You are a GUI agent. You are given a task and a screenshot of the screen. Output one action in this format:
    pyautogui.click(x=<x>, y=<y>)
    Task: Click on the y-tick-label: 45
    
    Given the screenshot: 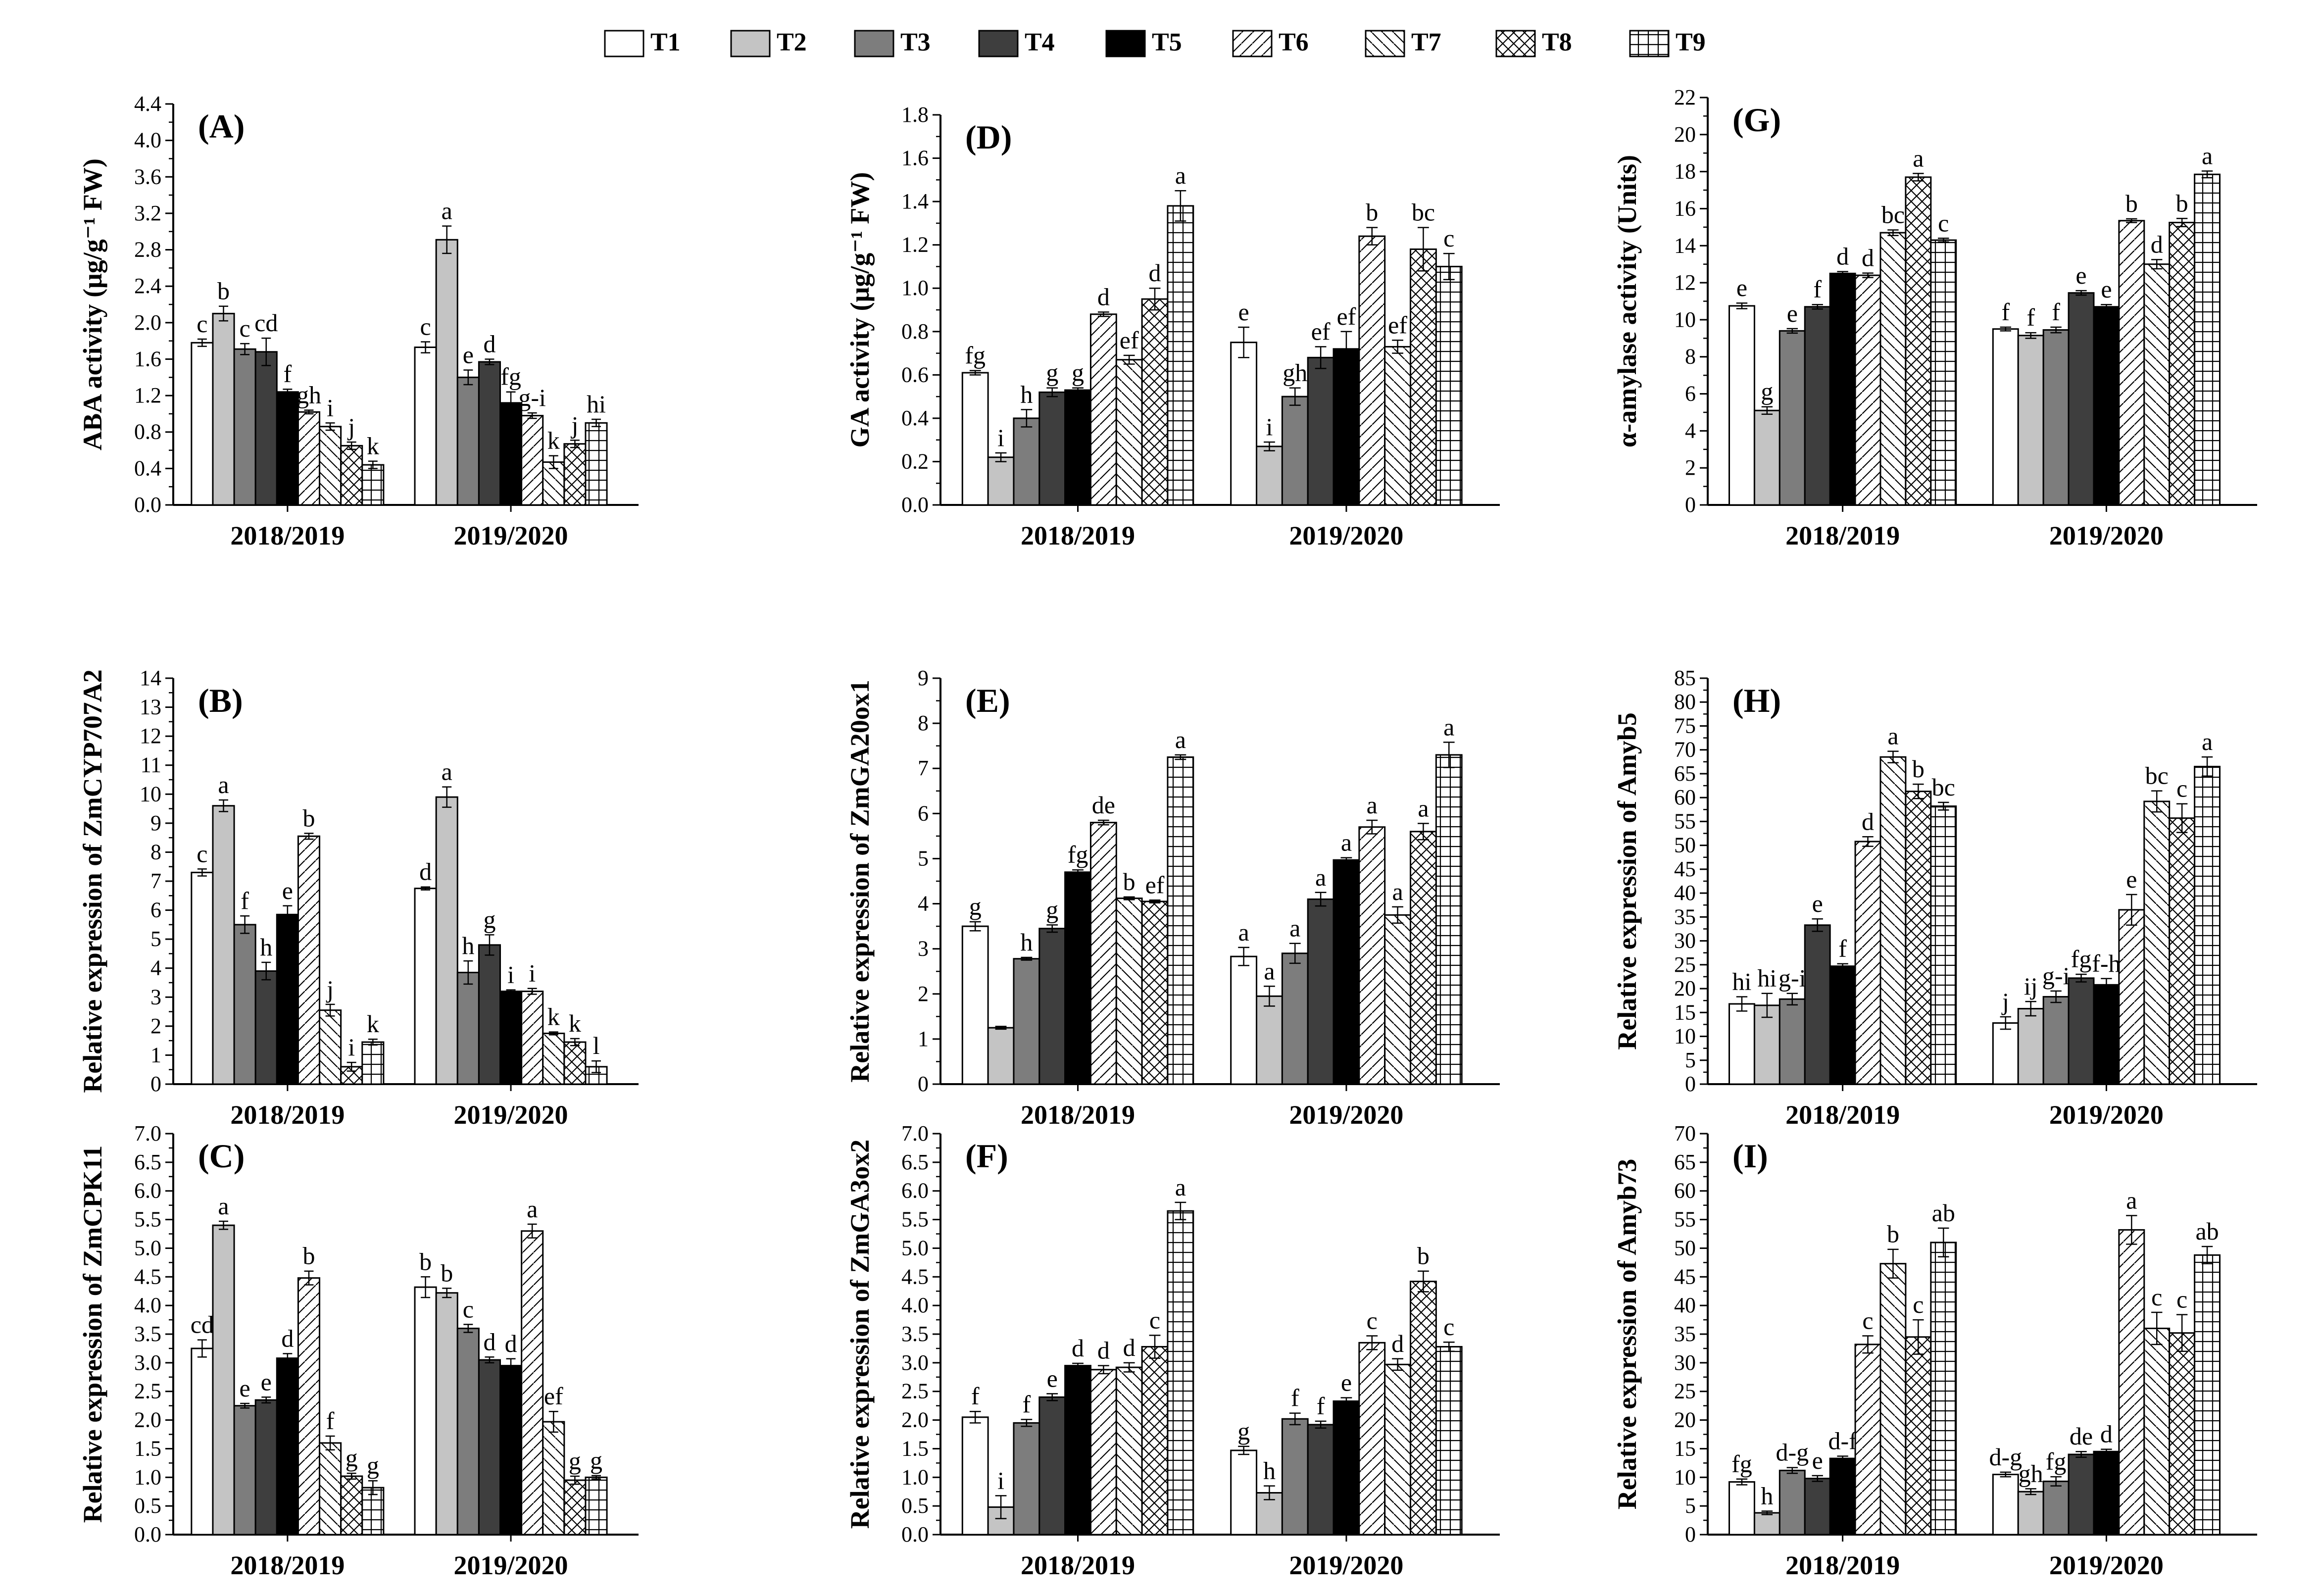 What is the action you would take?
    pyautogui.click(x=1685, y=869)
    